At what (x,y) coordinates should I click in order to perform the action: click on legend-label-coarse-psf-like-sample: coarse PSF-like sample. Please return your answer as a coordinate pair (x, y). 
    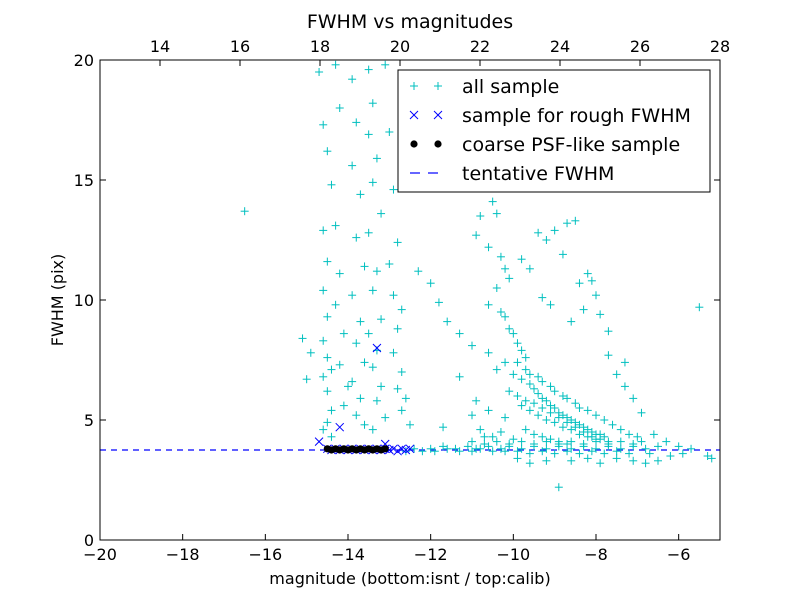
    Looking at the image, I should click on (571, 145).